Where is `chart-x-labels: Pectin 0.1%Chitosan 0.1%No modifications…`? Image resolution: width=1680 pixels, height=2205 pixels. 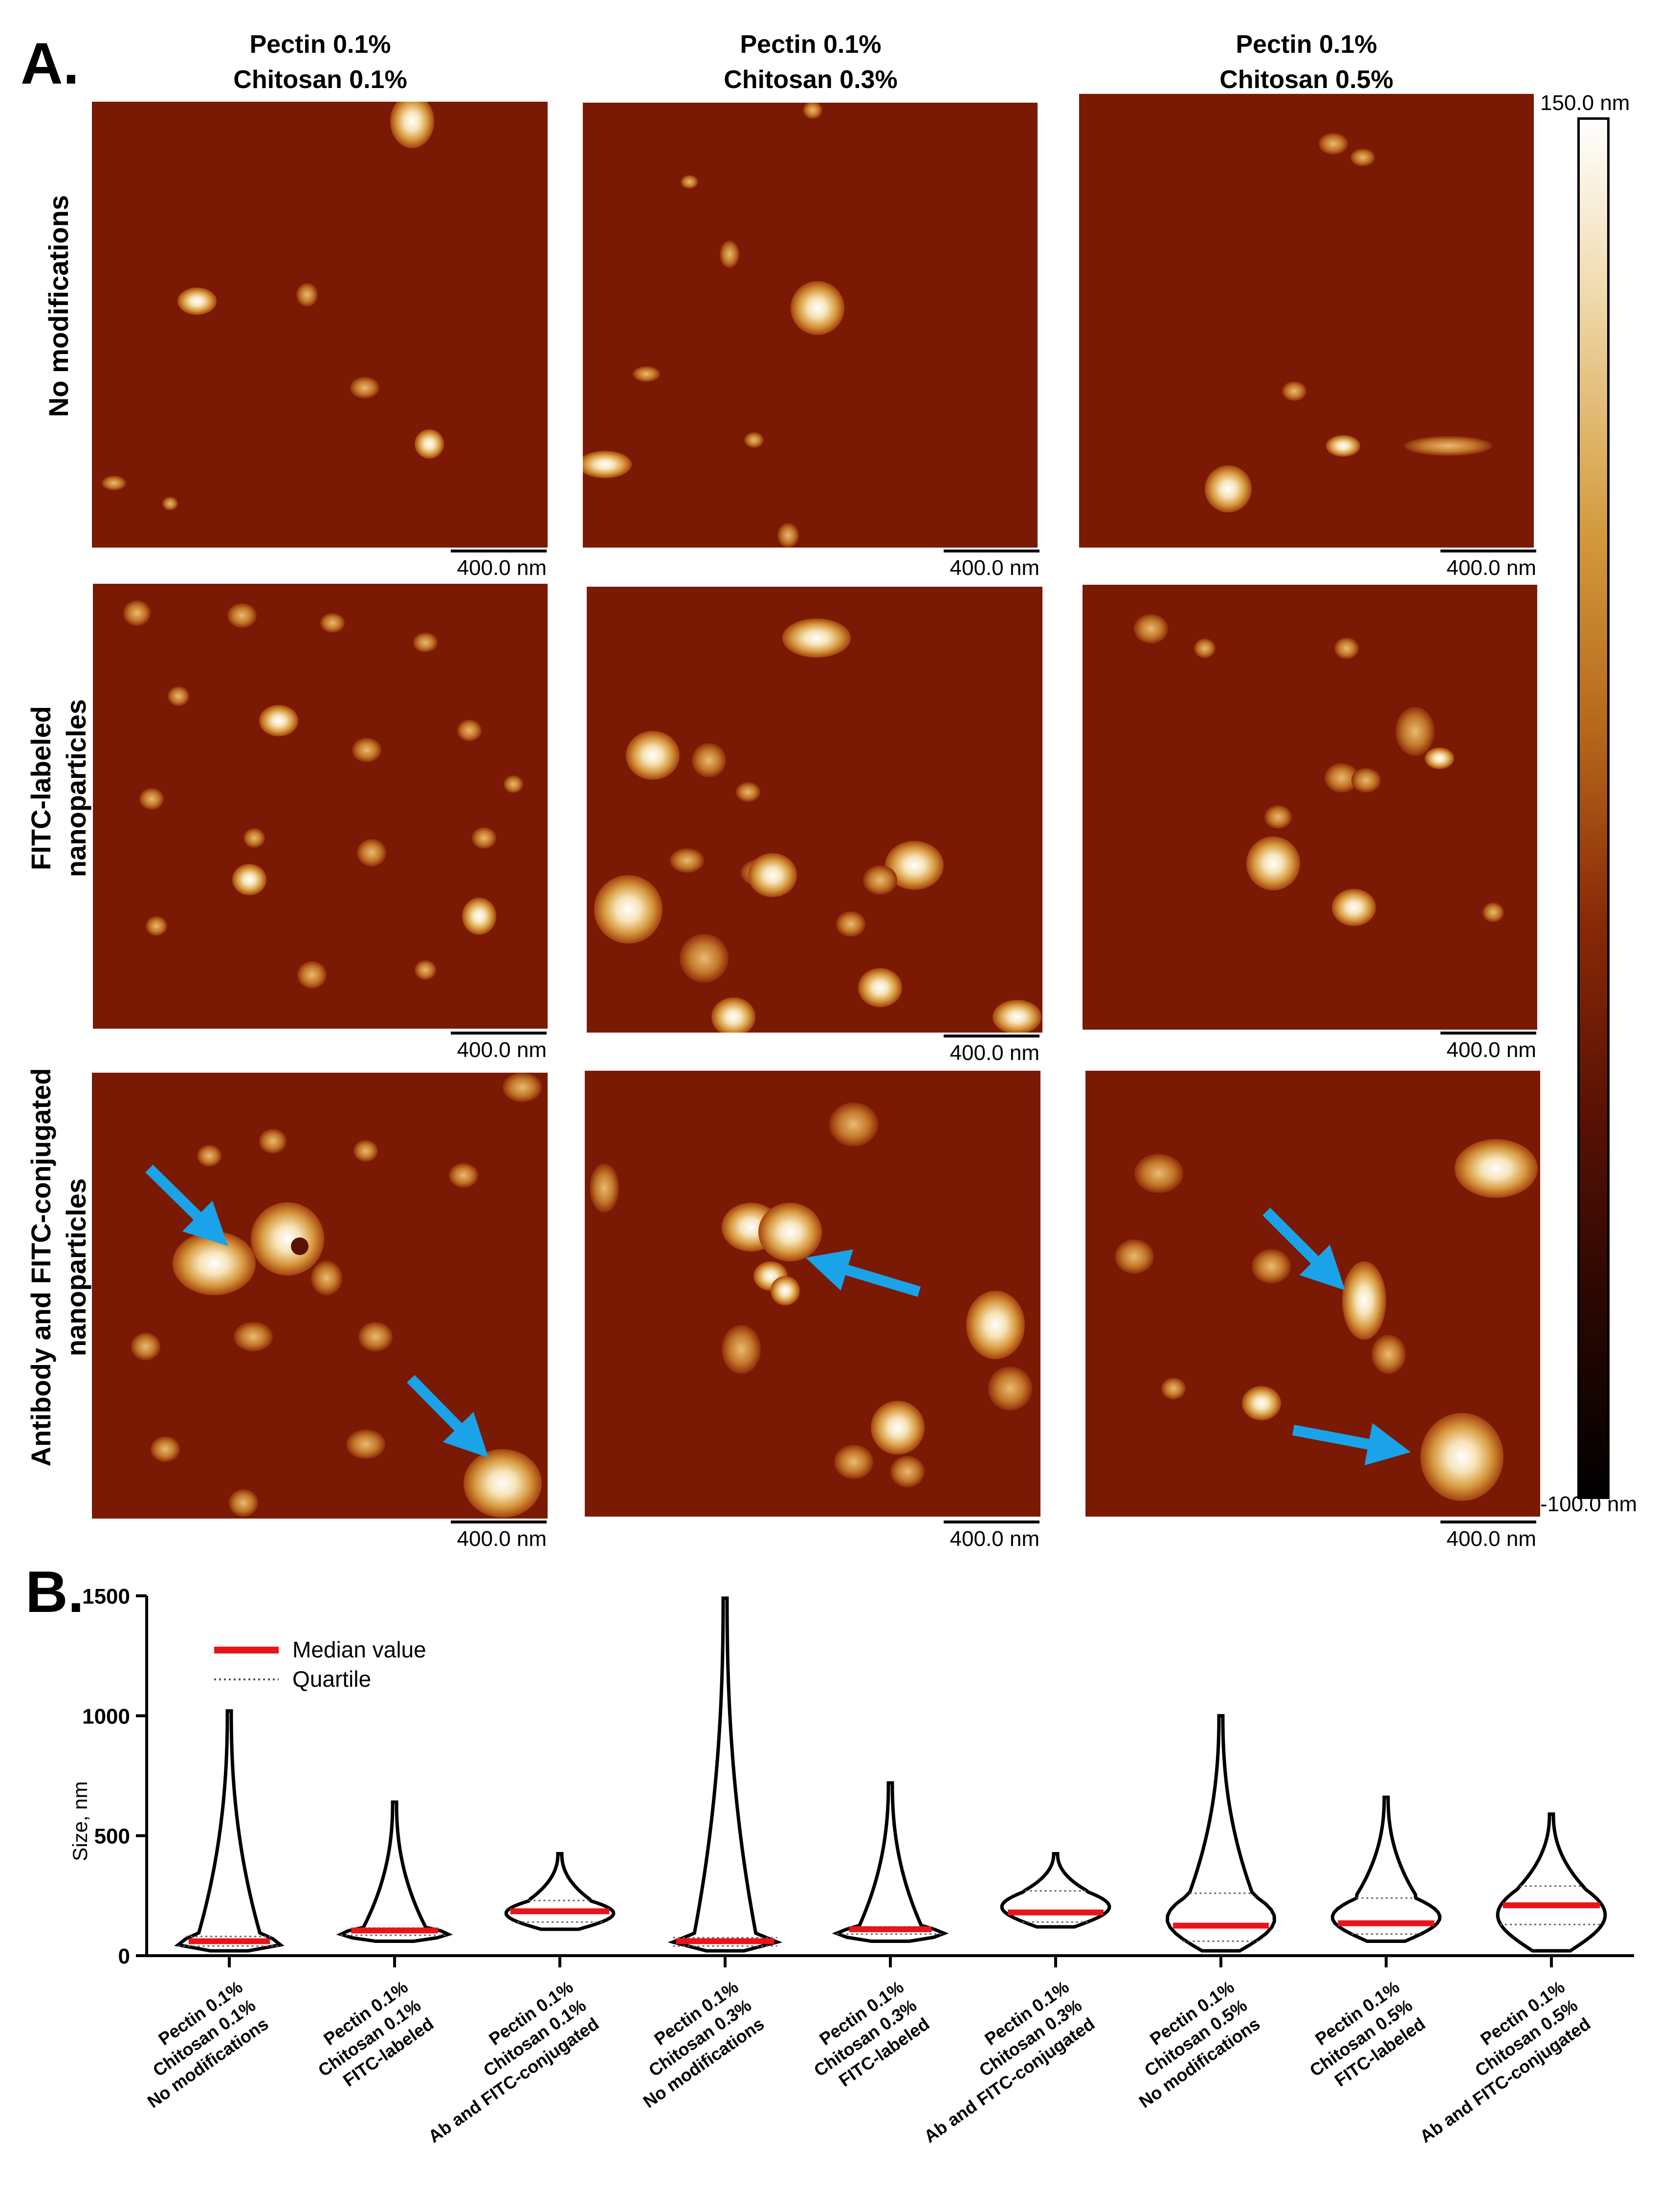
chart-x-labels: Pectin 0.1%Chitosan 0.1%No modifications… is located at coordinates (869, 2051).